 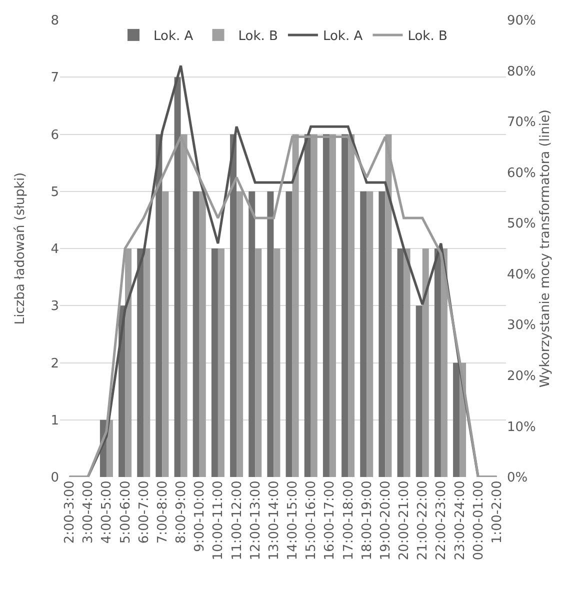 What do you see at coordinates (54, 78) in the screenshot?
I see `y-tick-label: 7` at bounding box center [54, 78].